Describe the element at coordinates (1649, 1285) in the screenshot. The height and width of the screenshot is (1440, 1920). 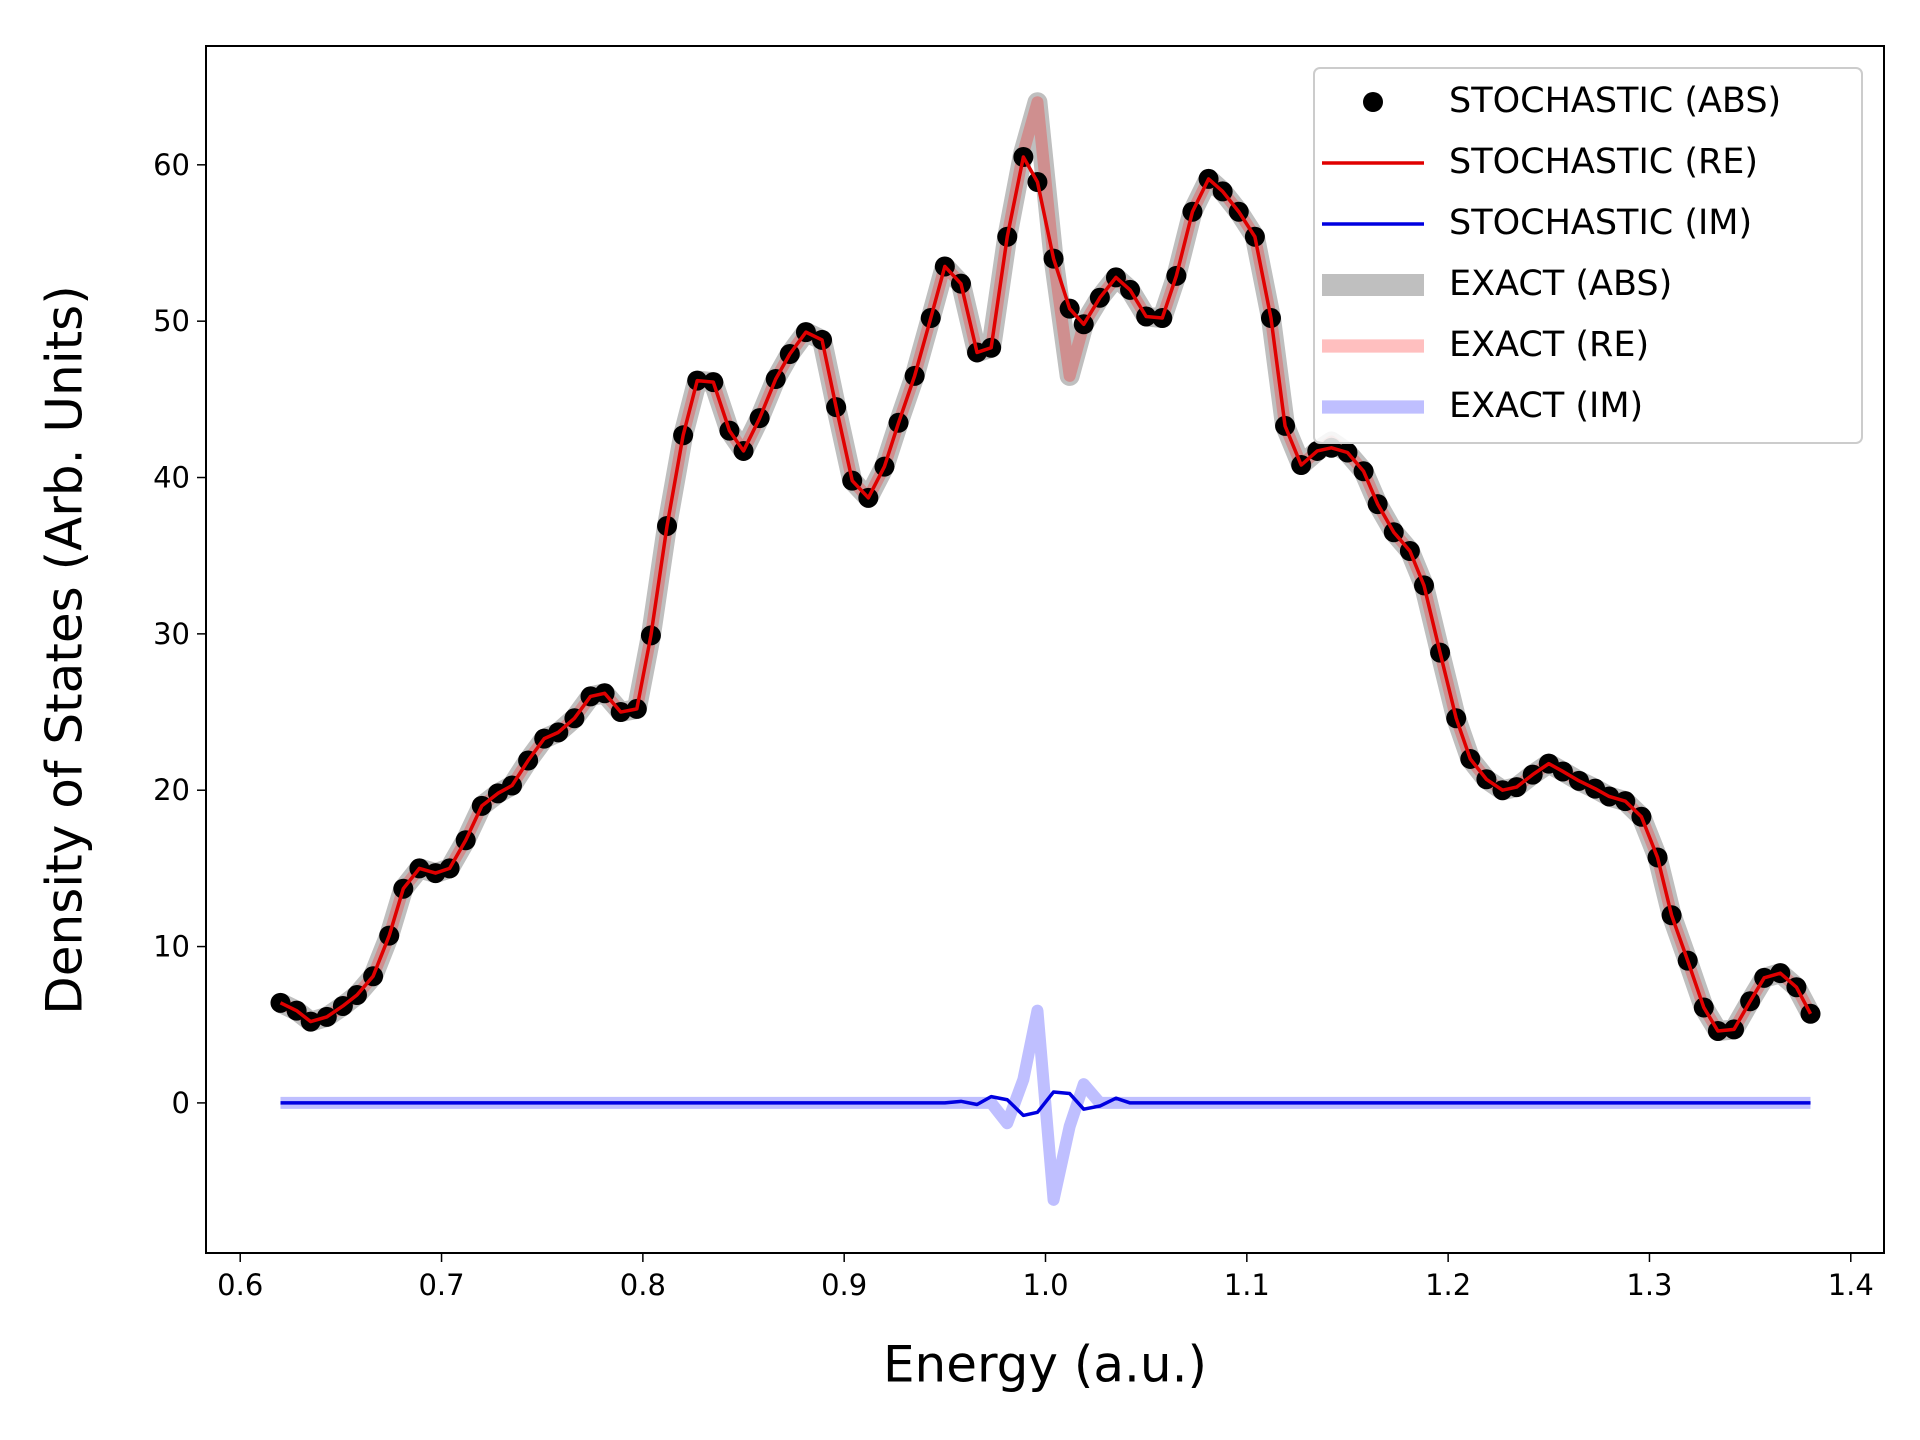
I see `x-tick-label: 1.3` at that location.